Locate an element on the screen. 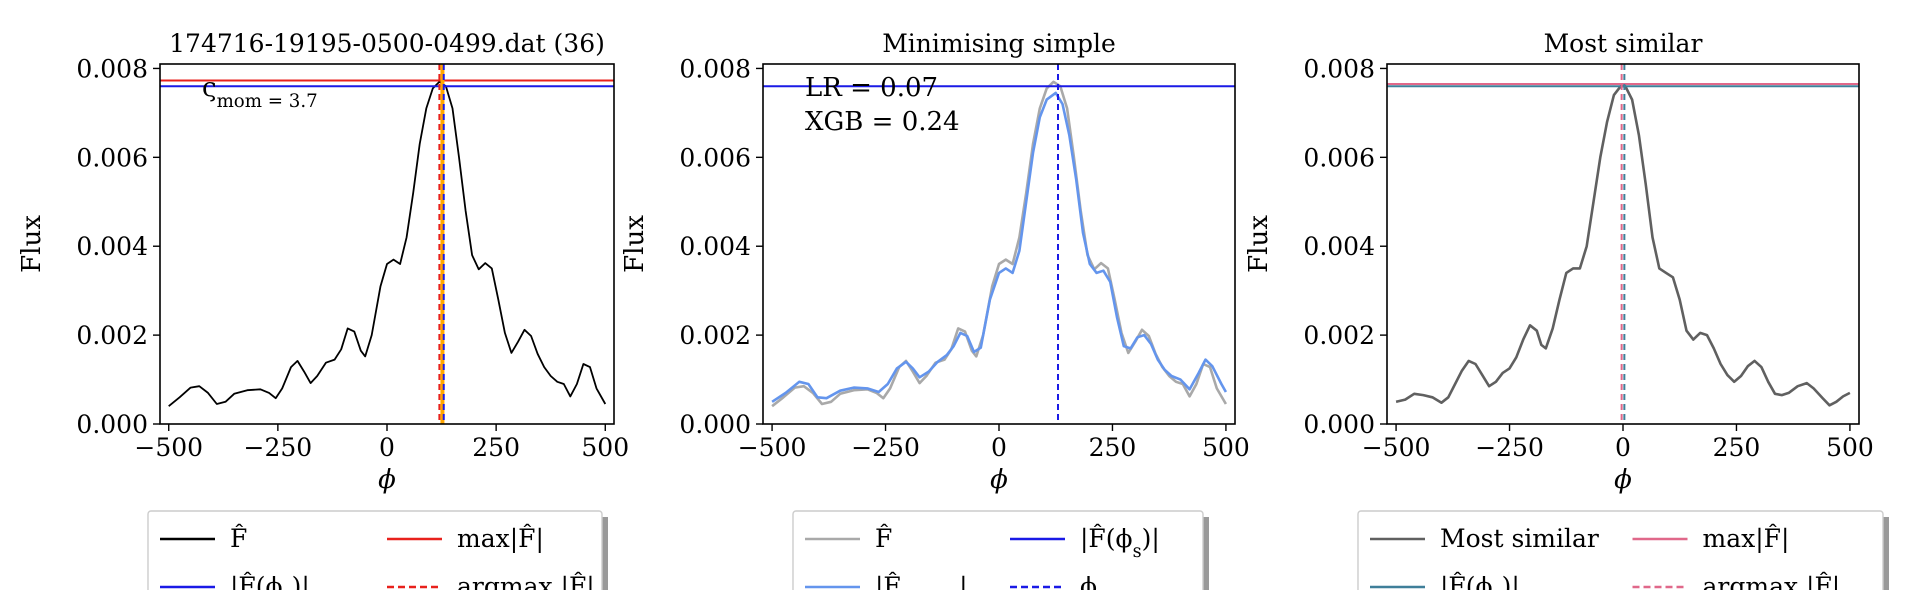  legend: F̂ |F̂(ϕs)| |F̂simple| ϕs is located at coordinates (1000, 550).